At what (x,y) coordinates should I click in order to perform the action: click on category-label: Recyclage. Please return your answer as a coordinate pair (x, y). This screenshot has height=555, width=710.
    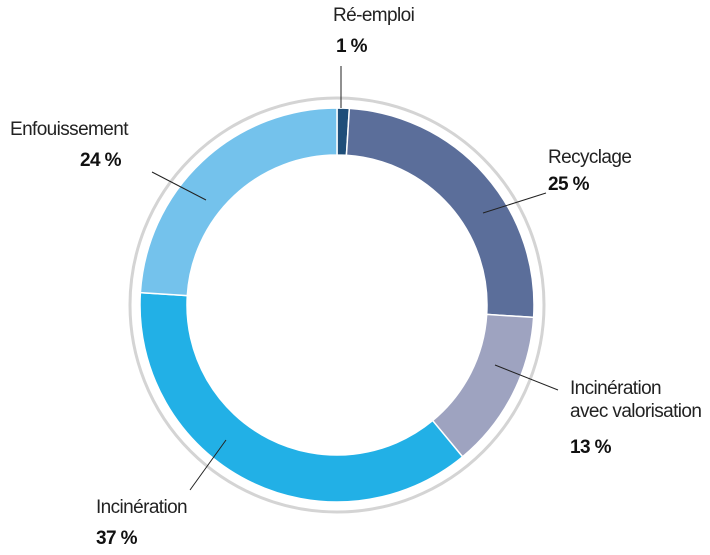
    Looking at the image, I should click on (590, 157).